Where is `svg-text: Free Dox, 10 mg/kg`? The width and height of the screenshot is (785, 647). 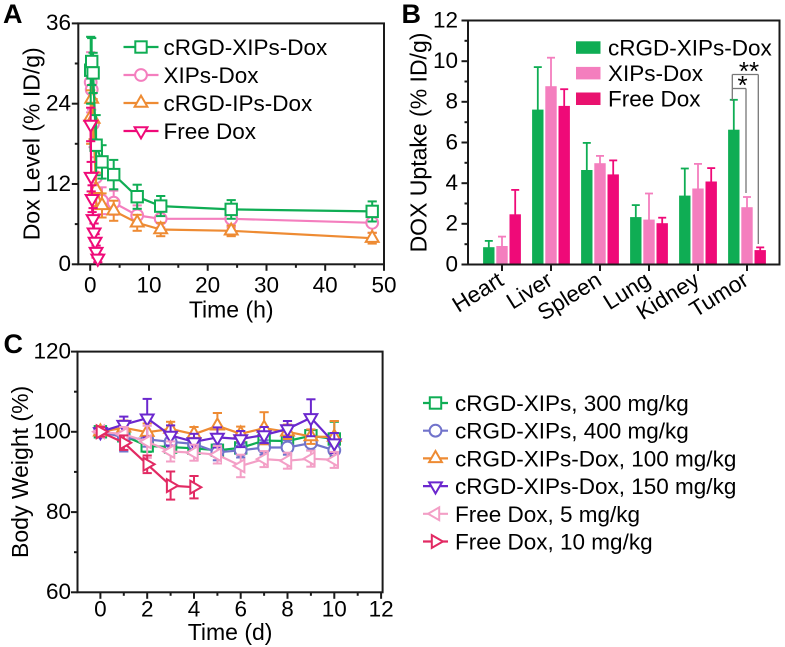 svg-text: Free Dox, 10 mg/kg is located at coordinates (554, 542).